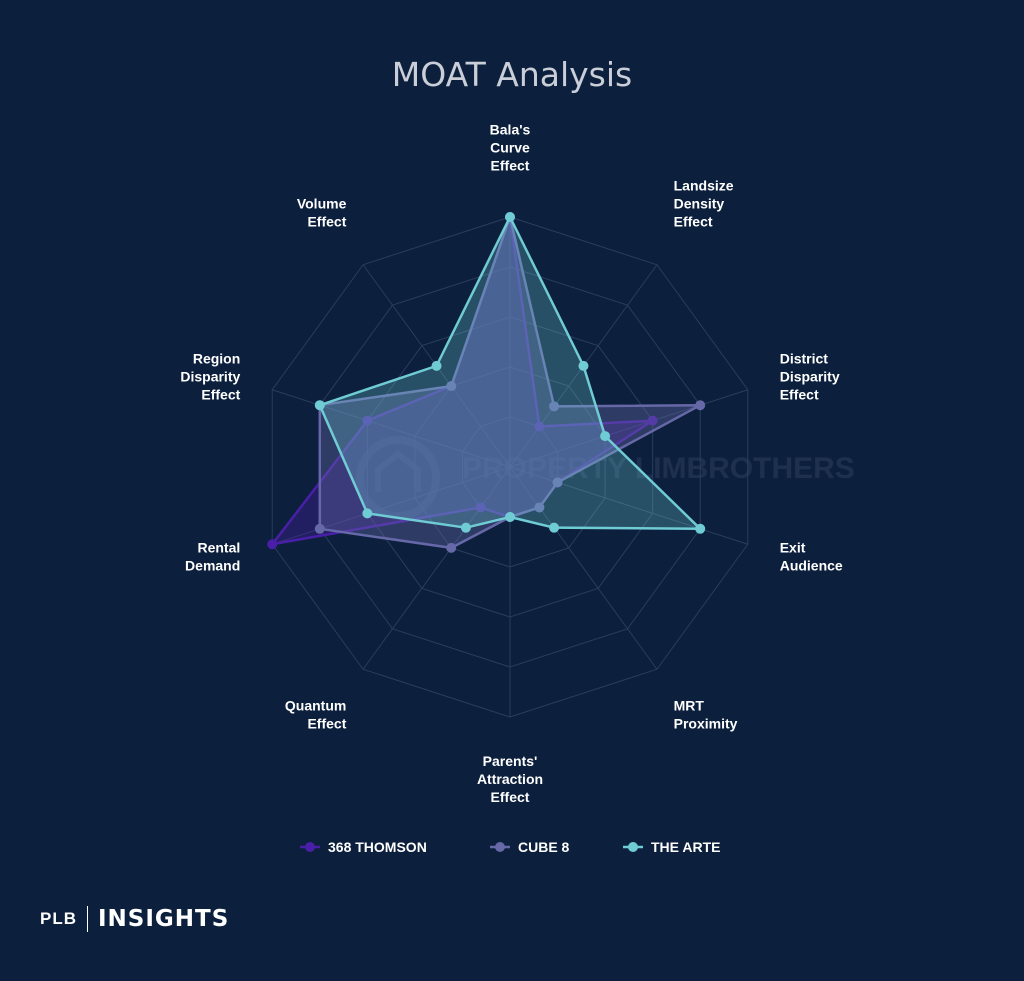 The width and height of the screenshot is (1024, 981). I want to click on axis-label: Parents', so click(510, 761).